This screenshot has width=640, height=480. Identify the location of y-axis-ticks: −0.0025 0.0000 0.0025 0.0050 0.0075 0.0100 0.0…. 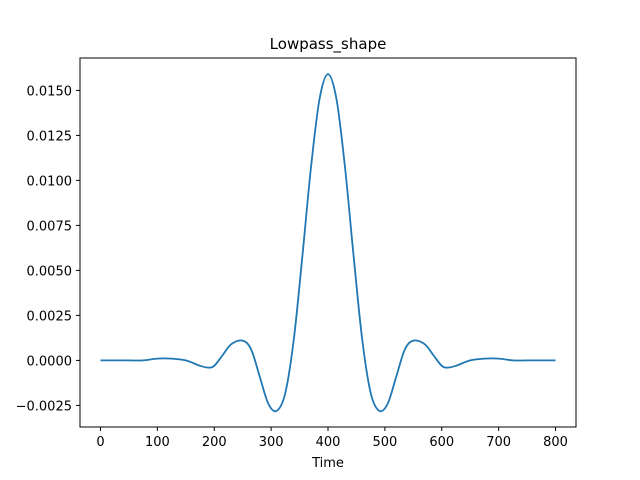
(48, 249).